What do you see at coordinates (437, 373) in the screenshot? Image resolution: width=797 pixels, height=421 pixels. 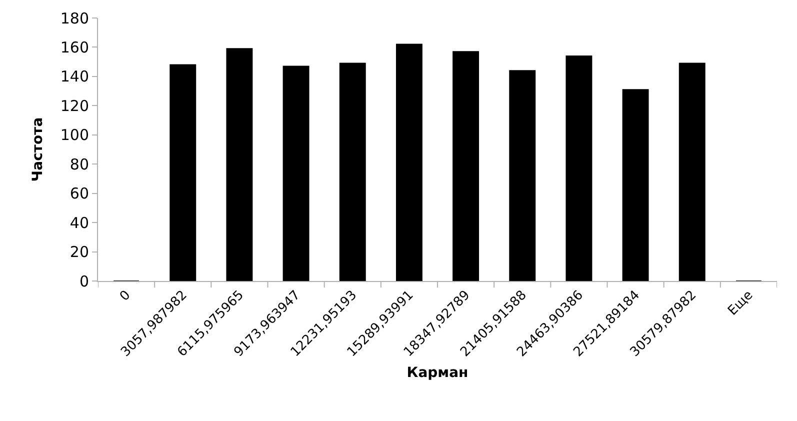 I see `x-axis-title: Карман` at bounding box center [437, 373].